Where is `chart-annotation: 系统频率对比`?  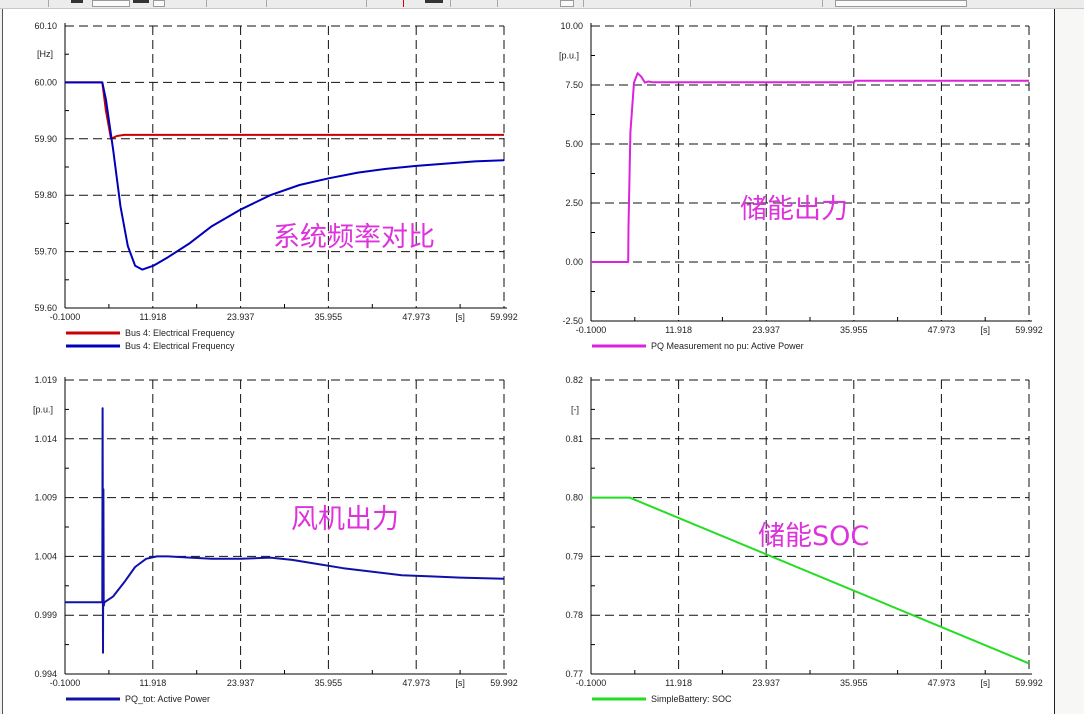
chart-annotation: 系统频率对比 is located at coordinates (354, 237).